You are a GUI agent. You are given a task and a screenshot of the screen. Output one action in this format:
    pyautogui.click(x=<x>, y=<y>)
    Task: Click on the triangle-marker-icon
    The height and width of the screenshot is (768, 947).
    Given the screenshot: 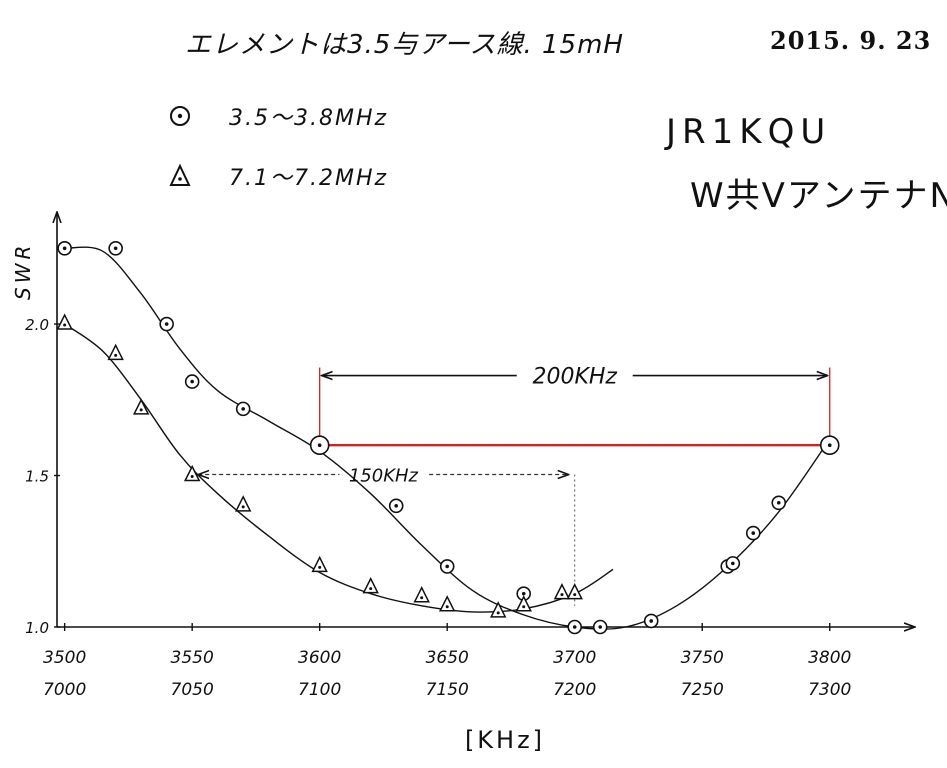 What is the action you would take?
    pyautogui.click(x=180, y=174)
    